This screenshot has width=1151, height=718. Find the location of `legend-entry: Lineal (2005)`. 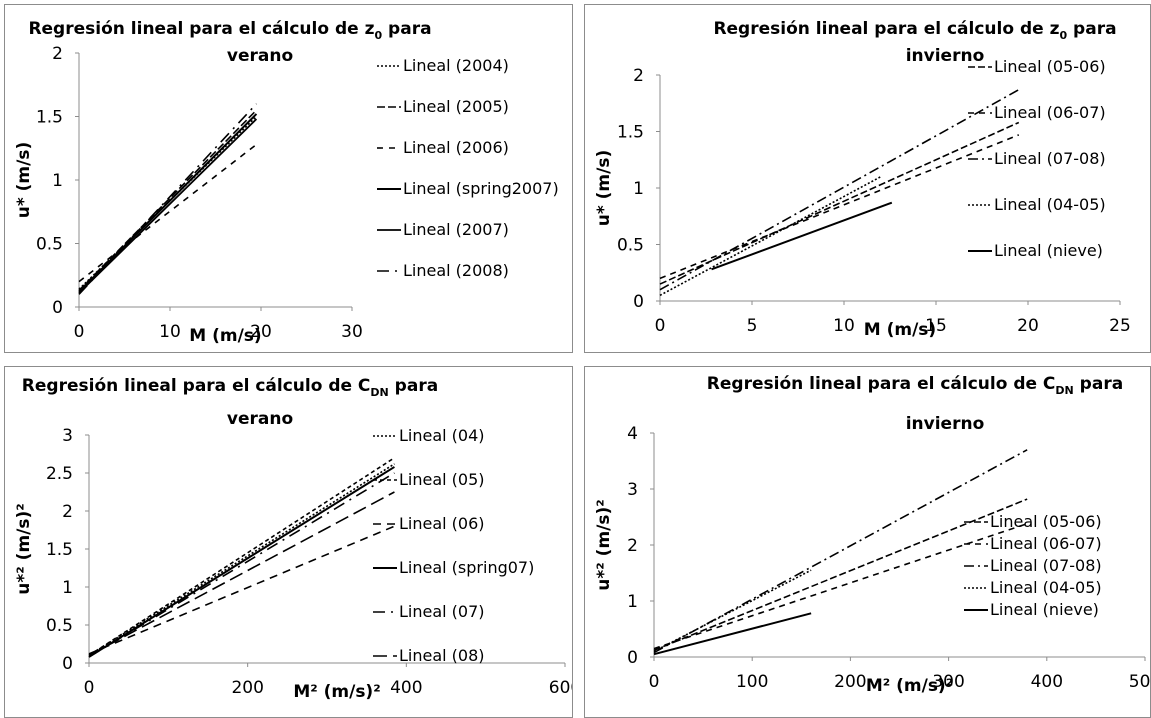

legend-entry: Lineal (2005) is located at coordinates (456, 106).